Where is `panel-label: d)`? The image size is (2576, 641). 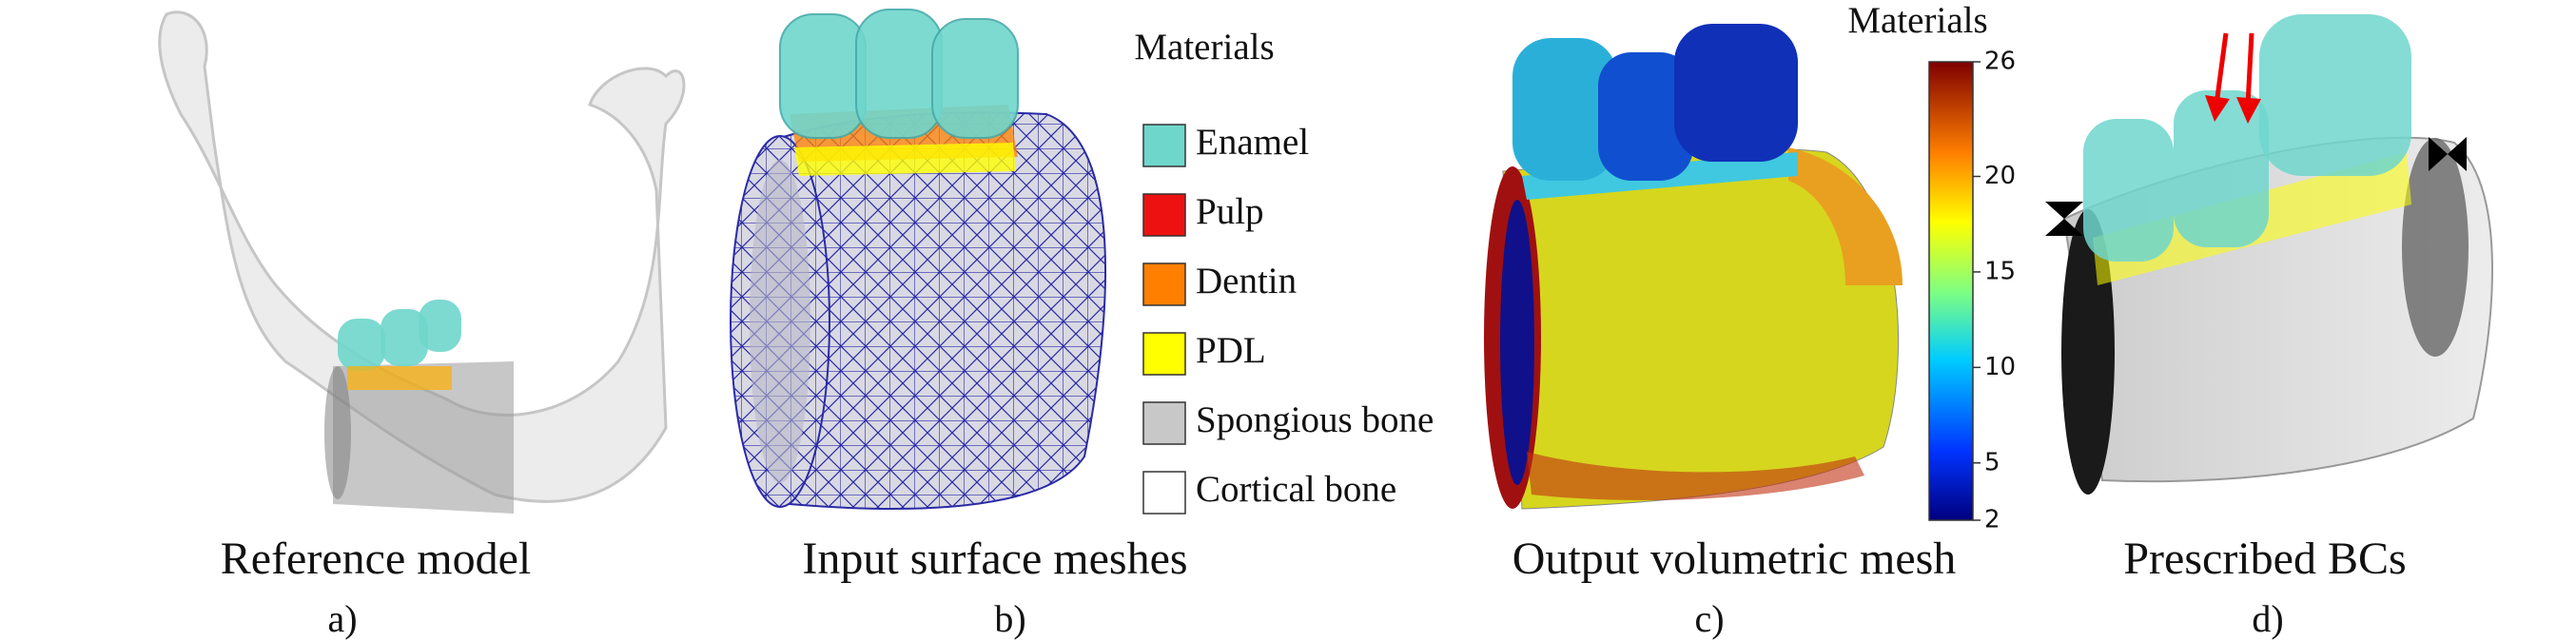
panel-label: d) is located at coordinates (2267, 618).